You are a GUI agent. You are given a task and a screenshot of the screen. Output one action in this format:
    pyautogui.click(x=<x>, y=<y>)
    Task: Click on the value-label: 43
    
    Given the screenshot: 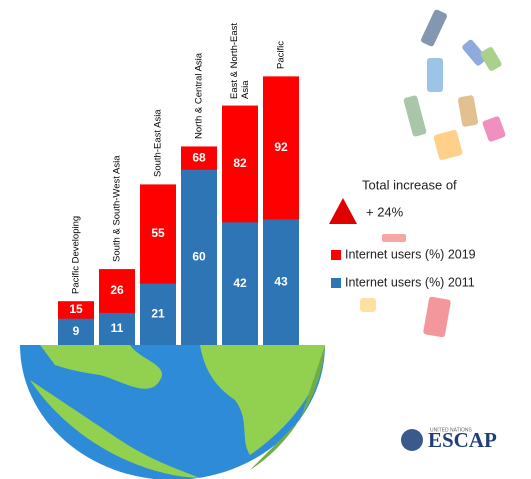 What is the action you would take?
    pyautogui.click(x=281, y=281)
    